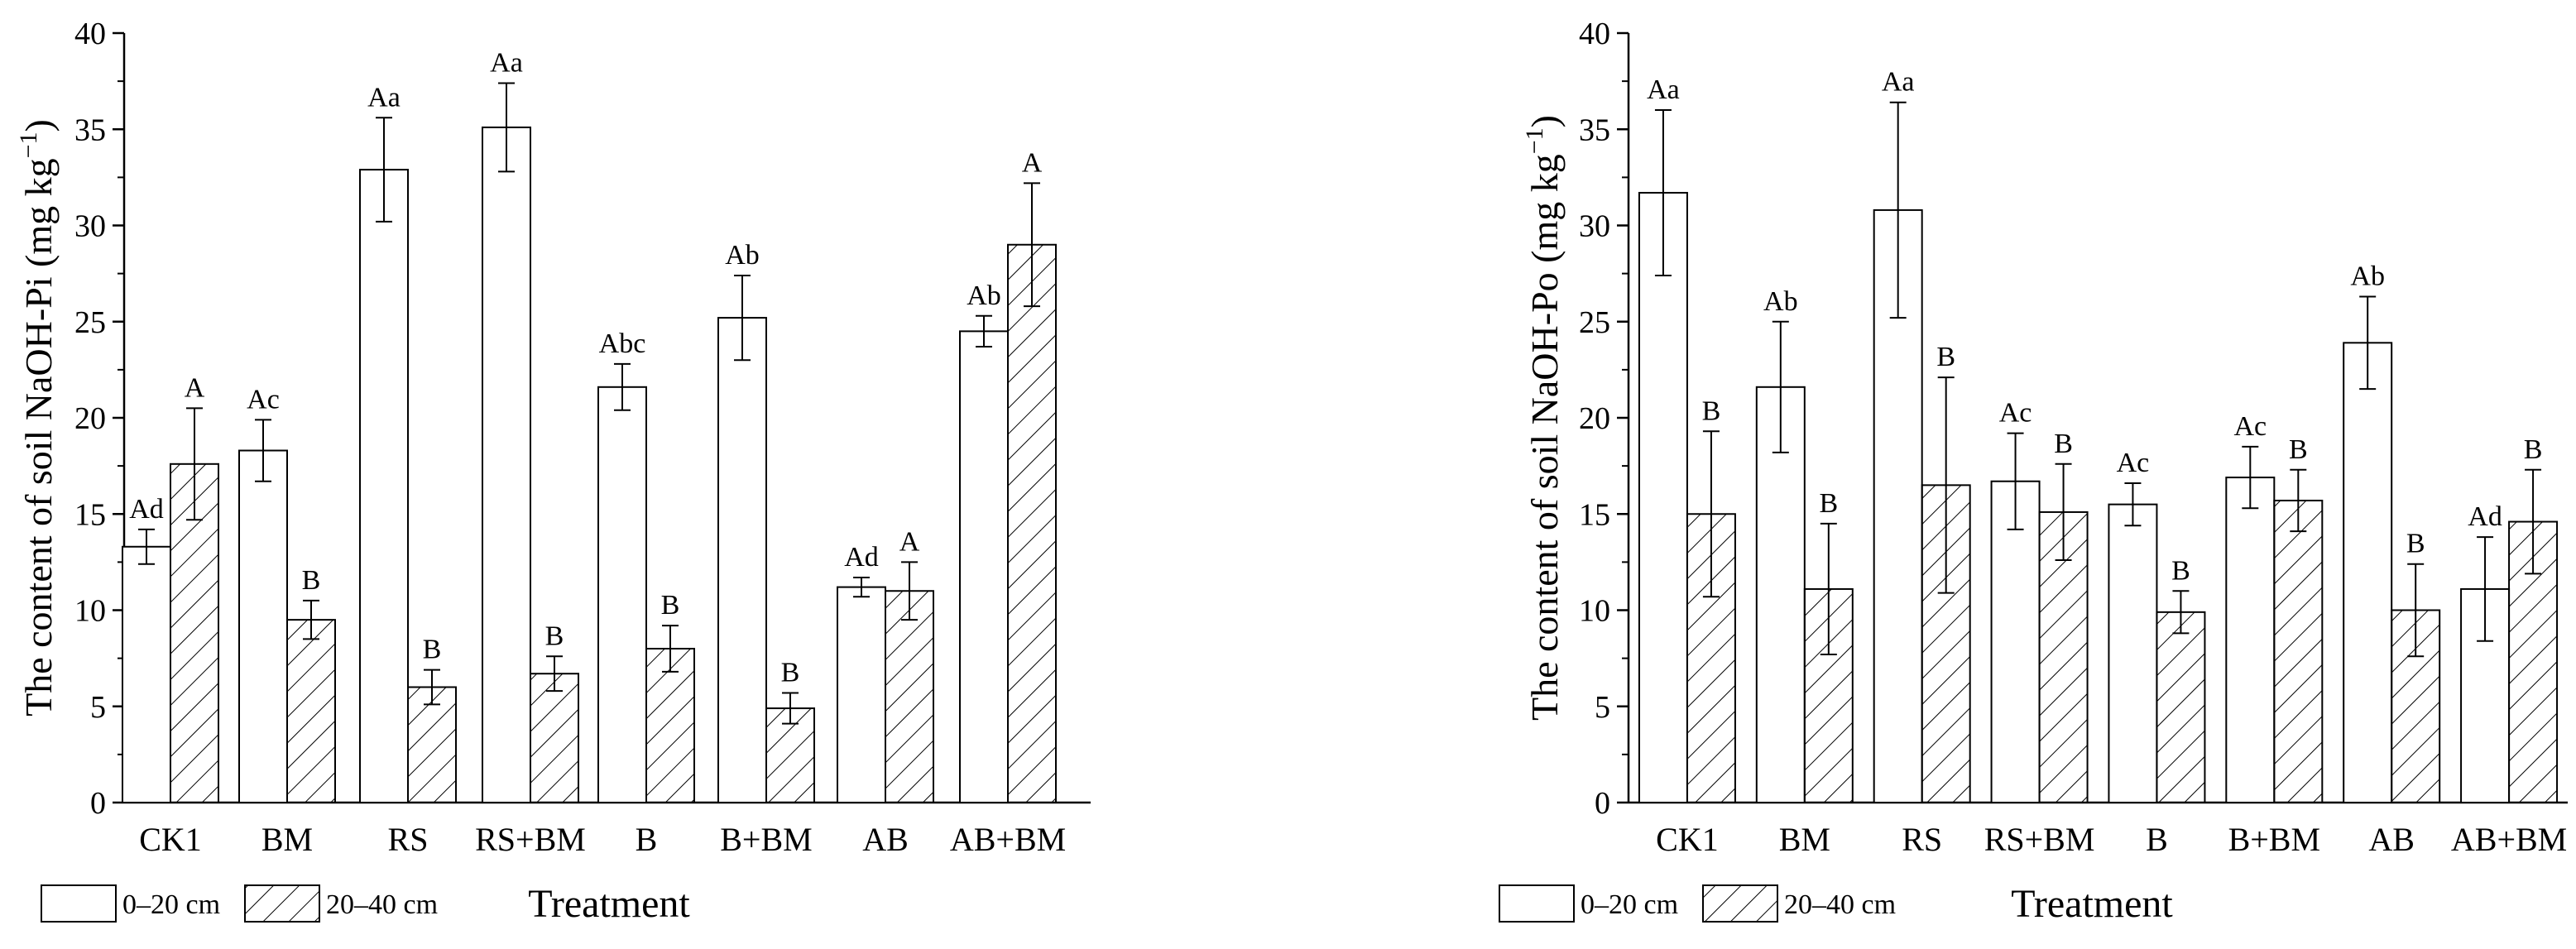 This screenshot has width=2576, height=949. I want to click on legend-swatch-20-40cm, so click(1740, 903).